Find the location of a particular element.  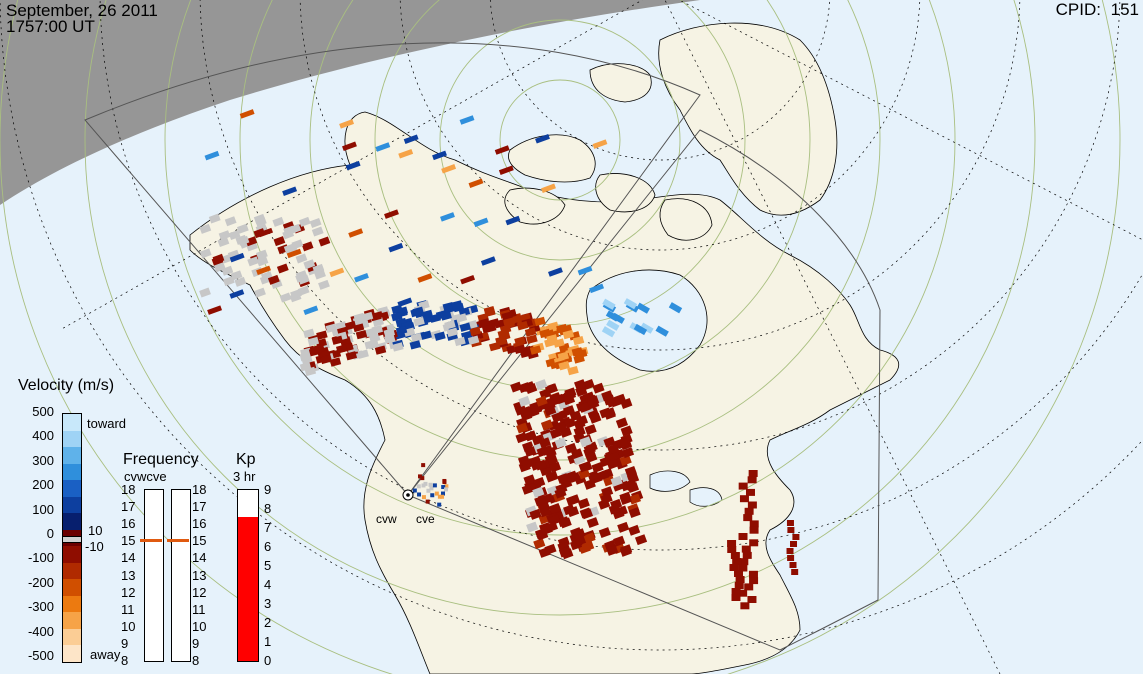

velocity-tick-label: 200 is located at coordinates (43, 485).